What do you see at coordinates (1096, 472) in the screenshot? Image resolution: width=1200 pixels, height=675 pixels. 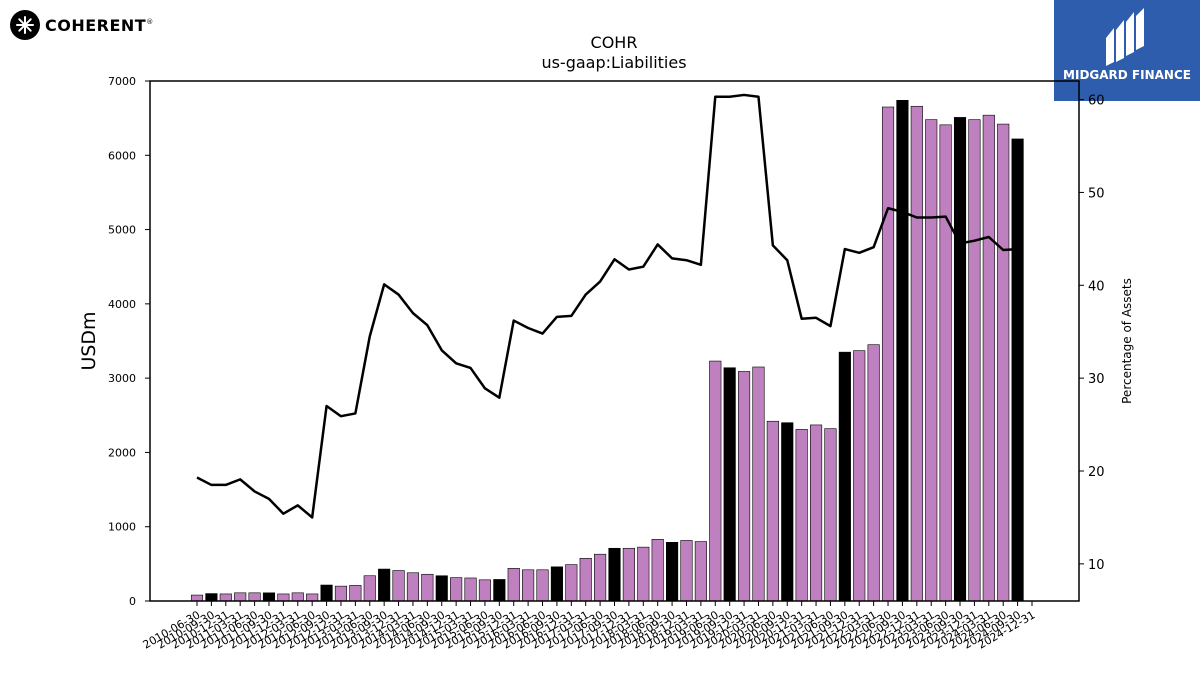 I see `y2-tick-label-20: 20` at bounding box center [1096, 472].